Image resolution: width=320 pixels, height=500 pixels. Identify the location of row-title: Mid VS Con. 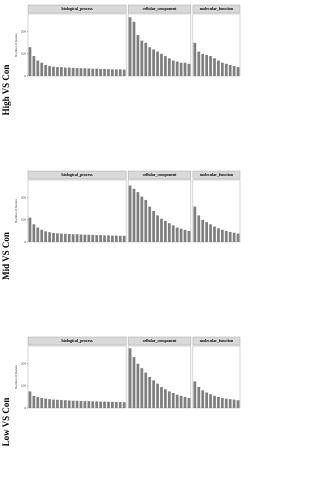
(6, 256).